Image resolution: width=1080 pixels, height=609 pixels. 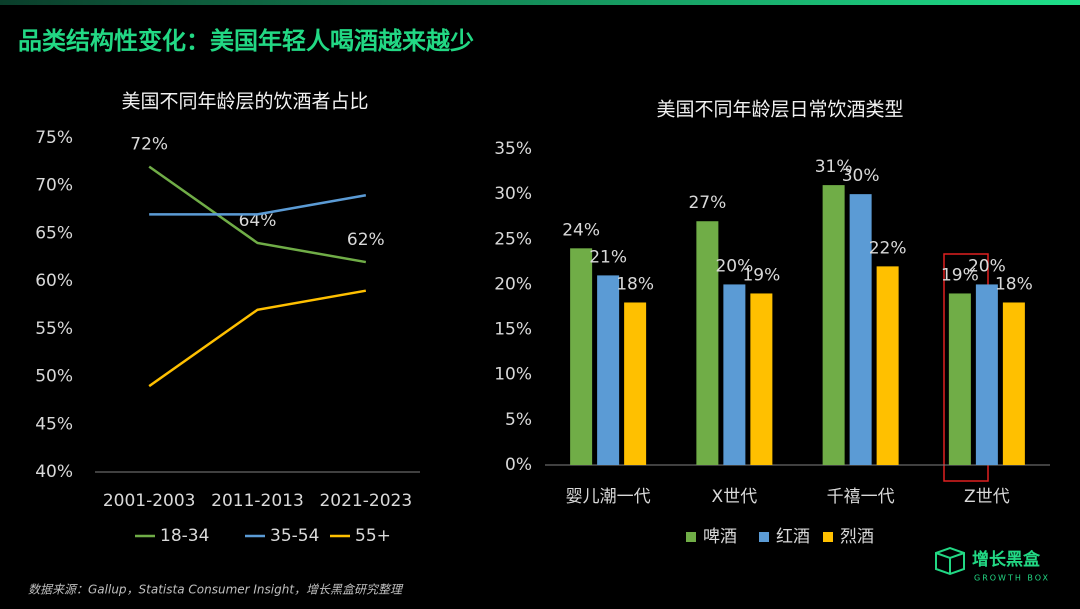 What do you see at coordinates (294, 536) in the screenshot?
I see `legend-label: 35-54` at bounding box center [294, 536].